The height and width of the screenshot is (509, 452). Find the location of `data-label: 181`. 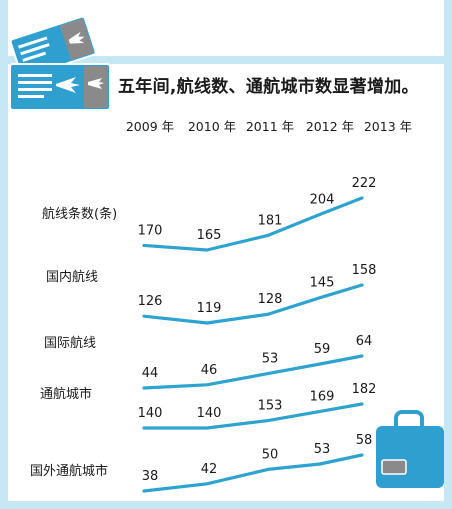

data-label: 181 is located at coordinates (270, 220).